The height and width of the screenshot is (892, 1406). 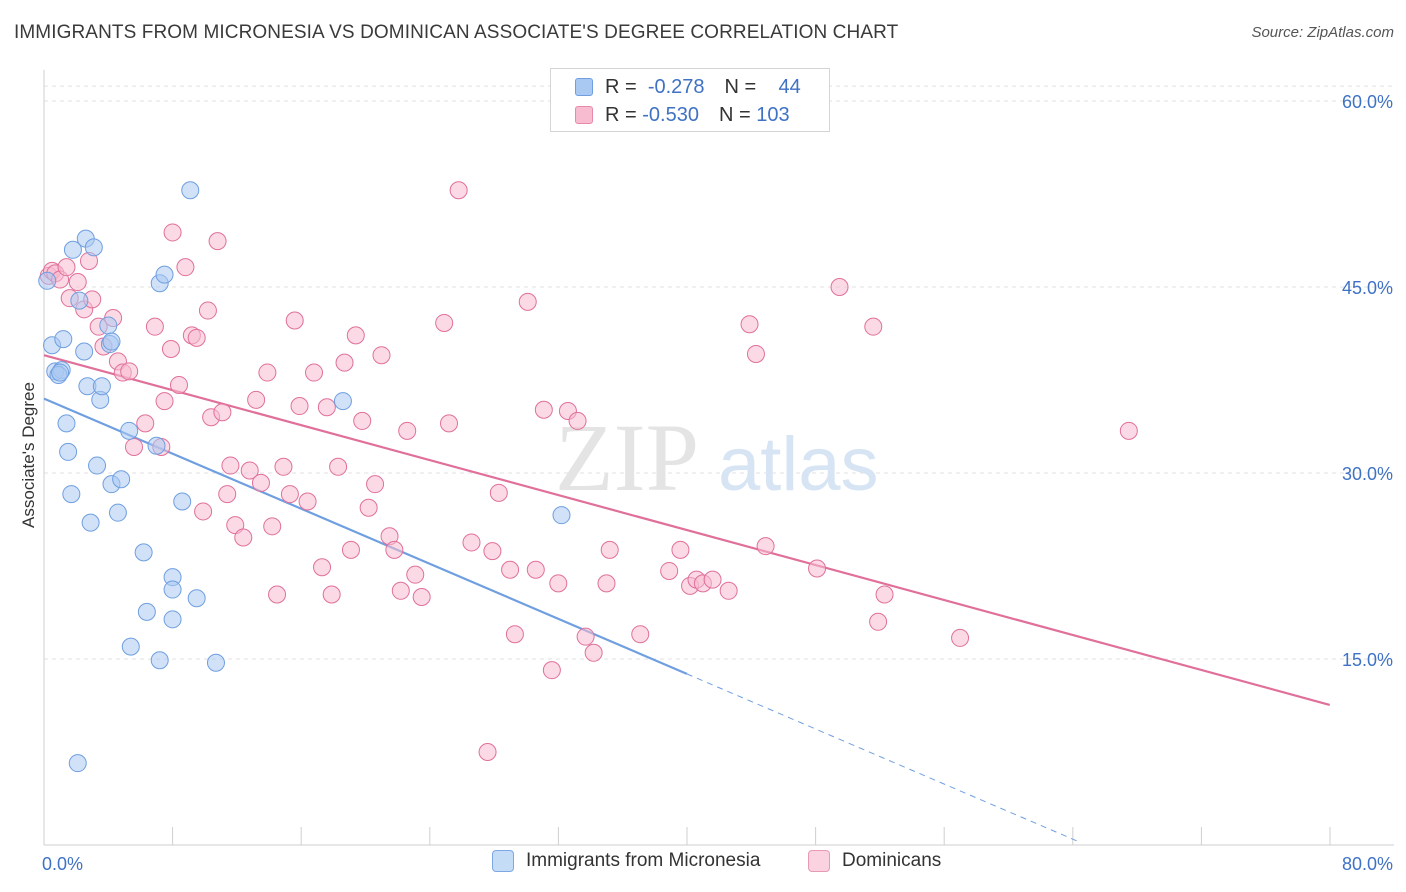 What do you see at coordinates (1367, 660) in the screenshot?
I see `y-tick-label: 15.0%` at bounding box center [1367, 660].